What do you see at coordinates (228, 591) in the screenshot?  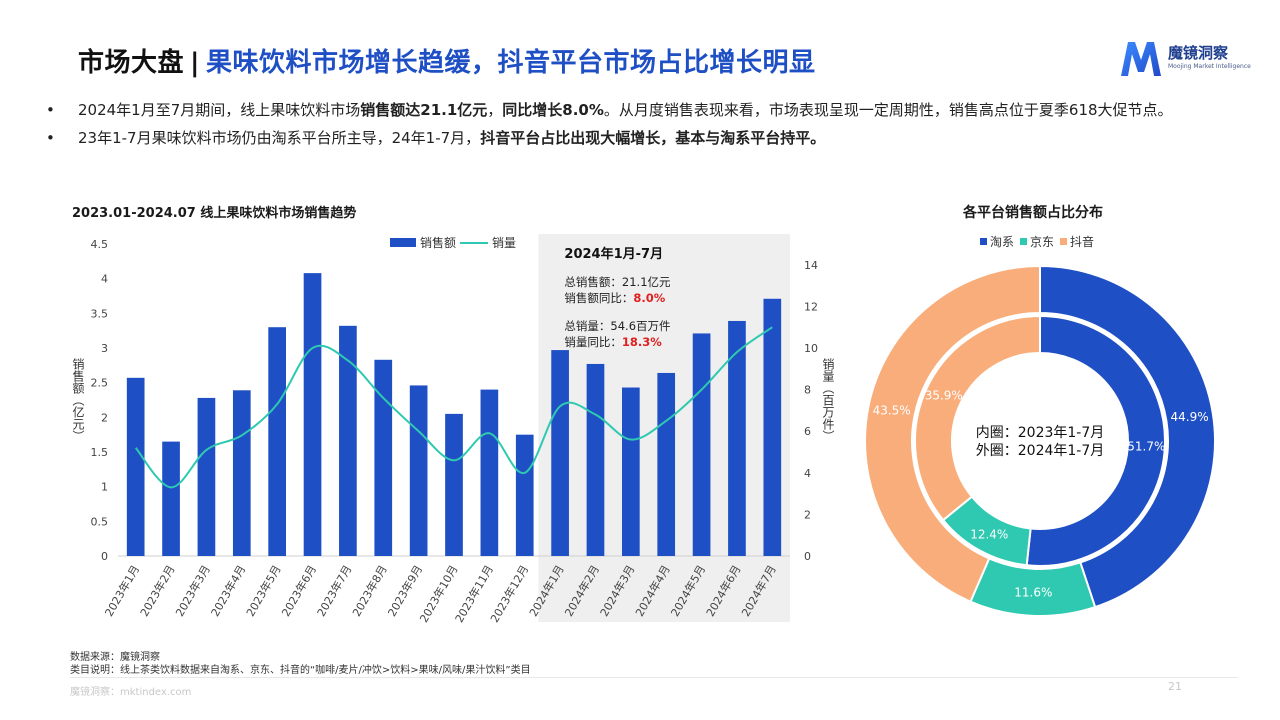 I see `x-tick-label: 2023年4月` at bounding box center [228, 591].